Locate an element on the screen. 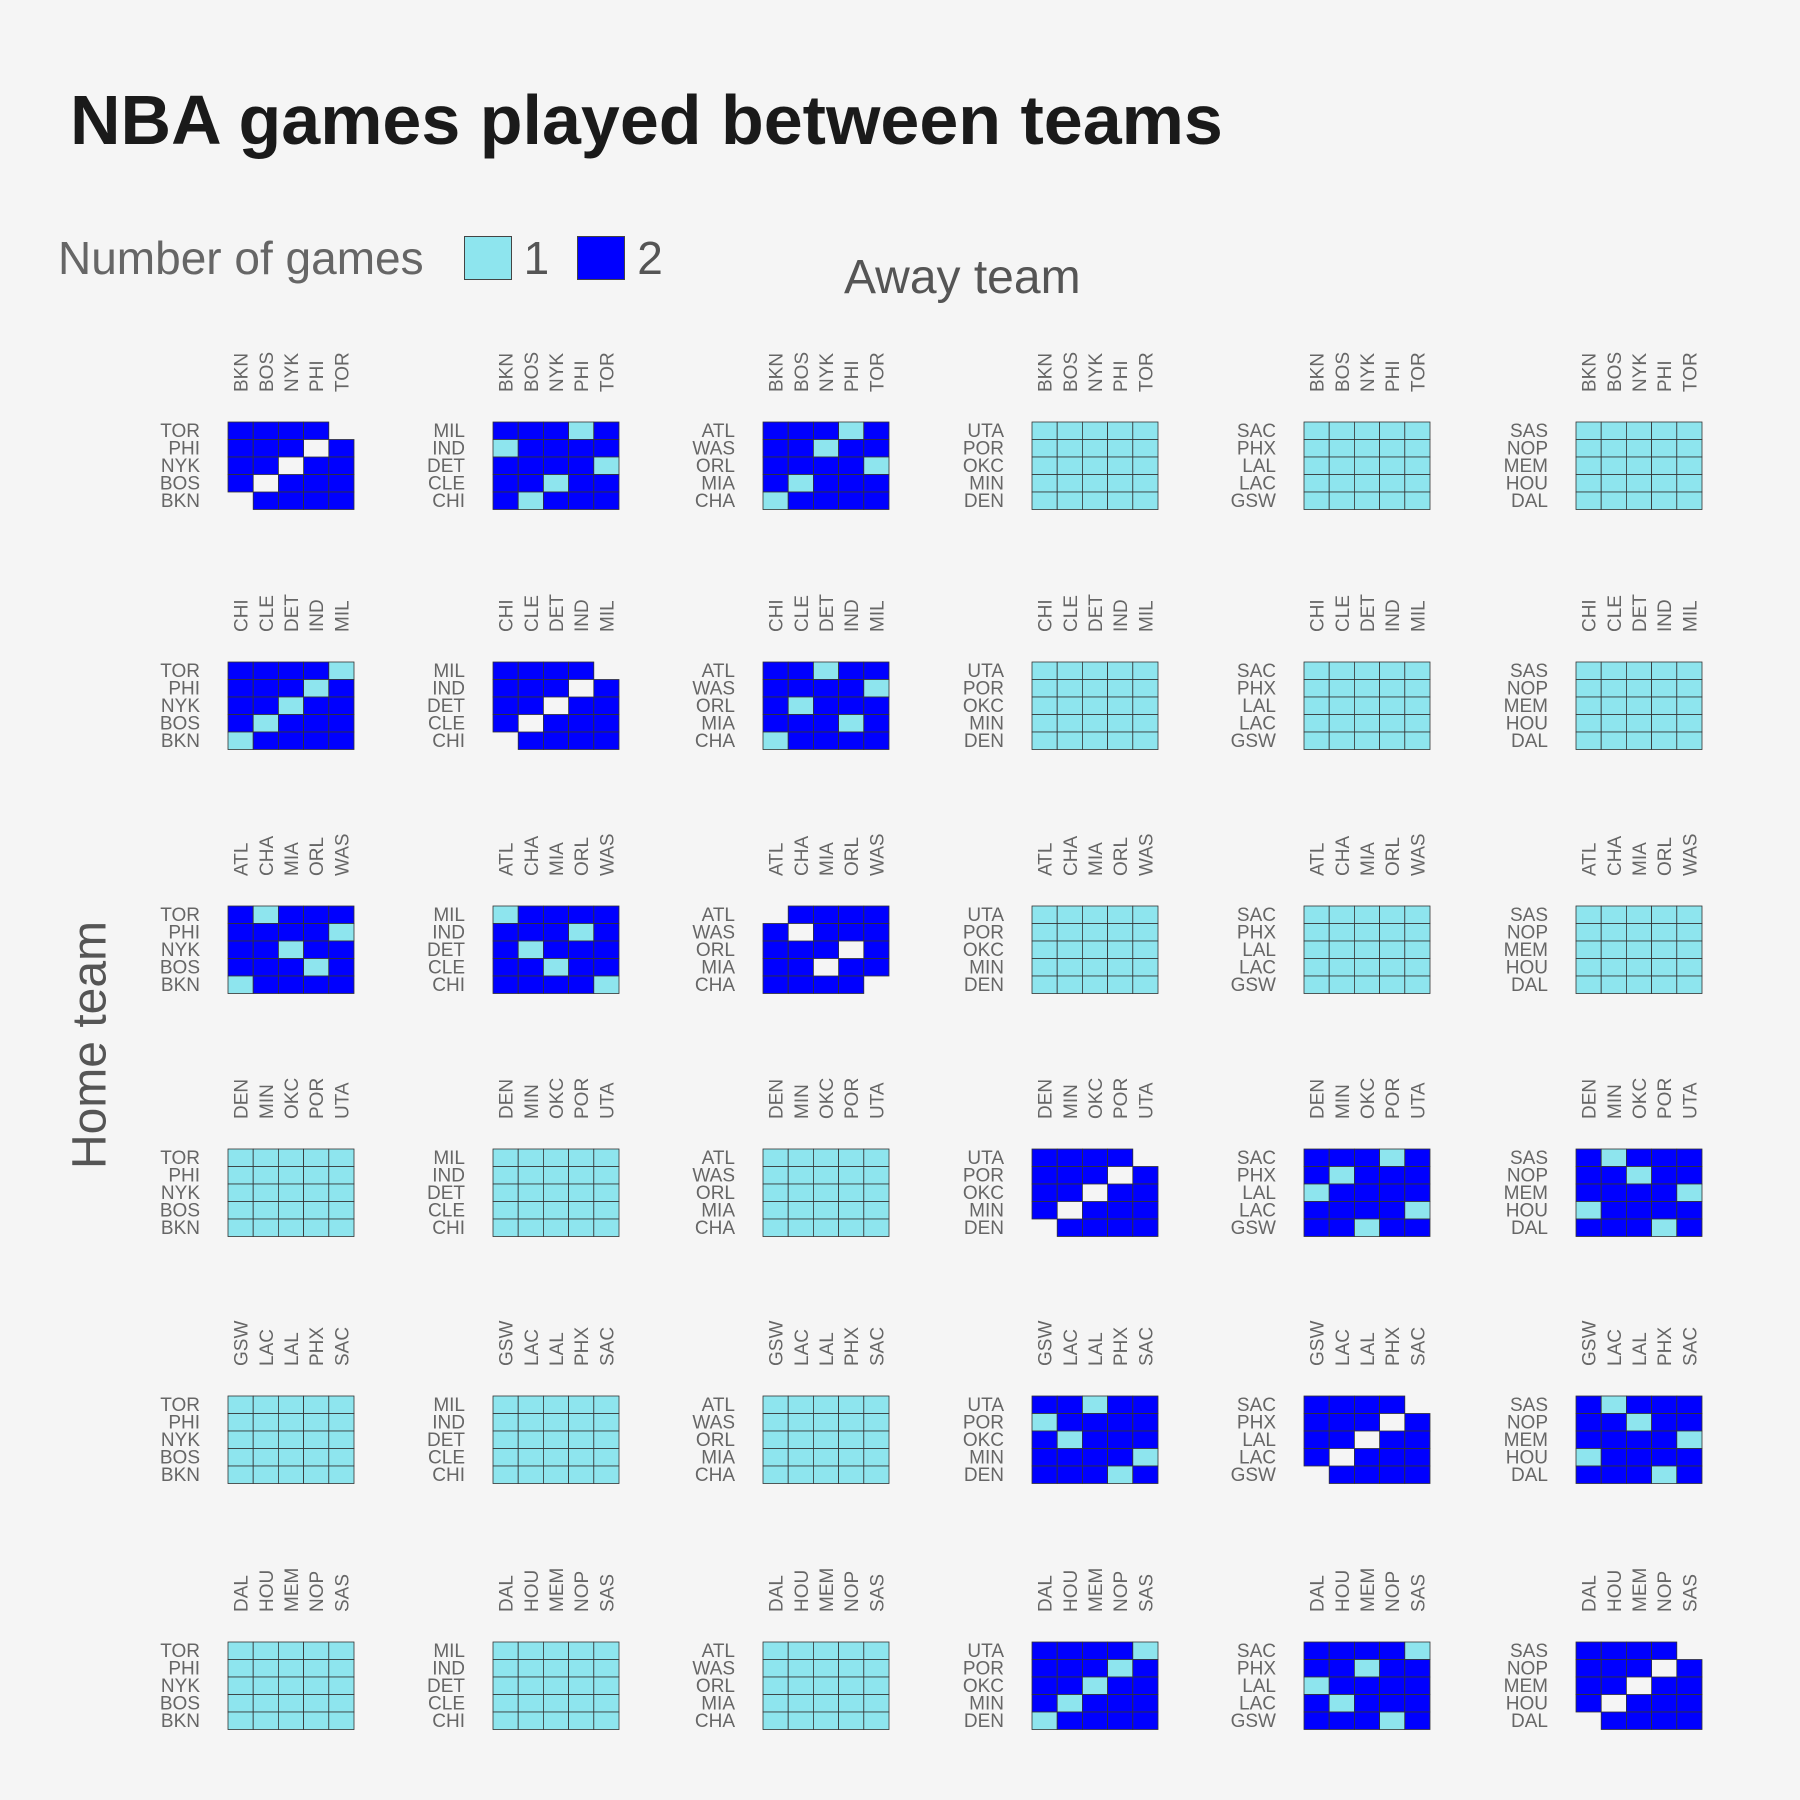 This screenshot has width=1800, height=1800. cell-min-ind is located at coordinates (1120, 723).